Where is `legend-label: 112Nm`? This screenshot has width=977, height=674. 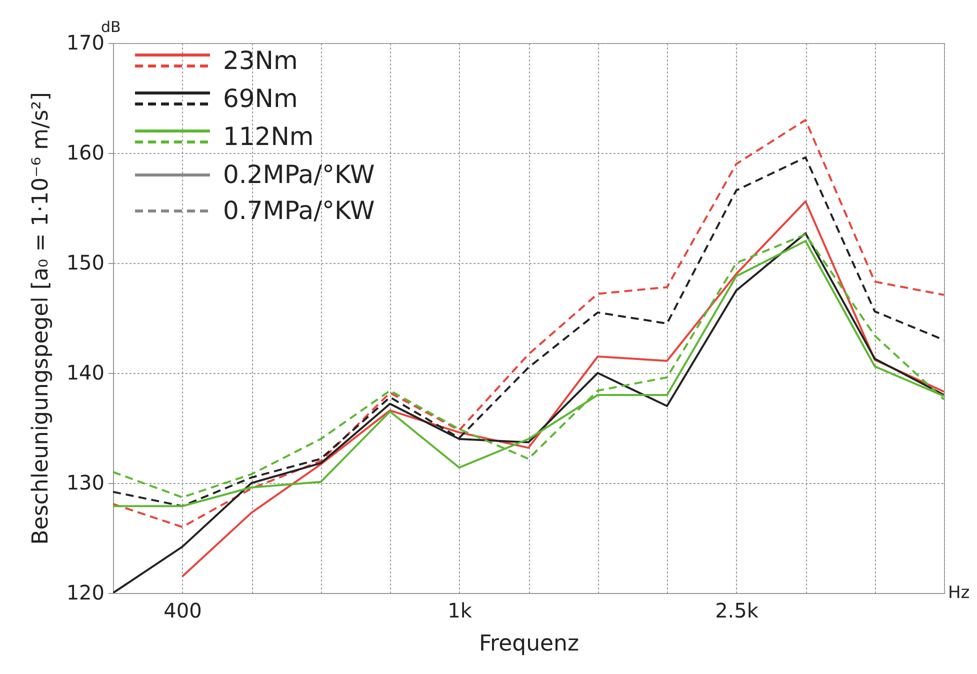
legend-label: 112Nm is located at coordinates (268, 136).